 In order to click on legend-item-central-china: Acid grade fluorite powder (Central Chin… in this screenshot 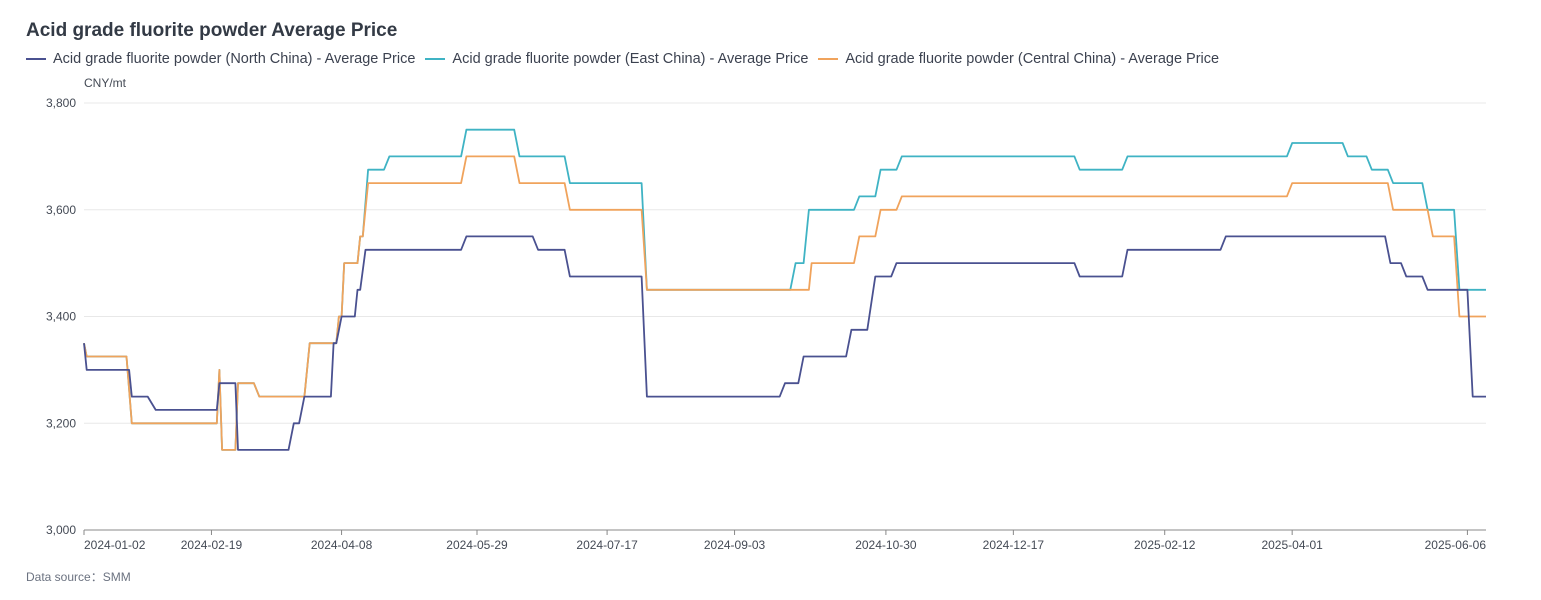, I will do `click(1018, 59)`.